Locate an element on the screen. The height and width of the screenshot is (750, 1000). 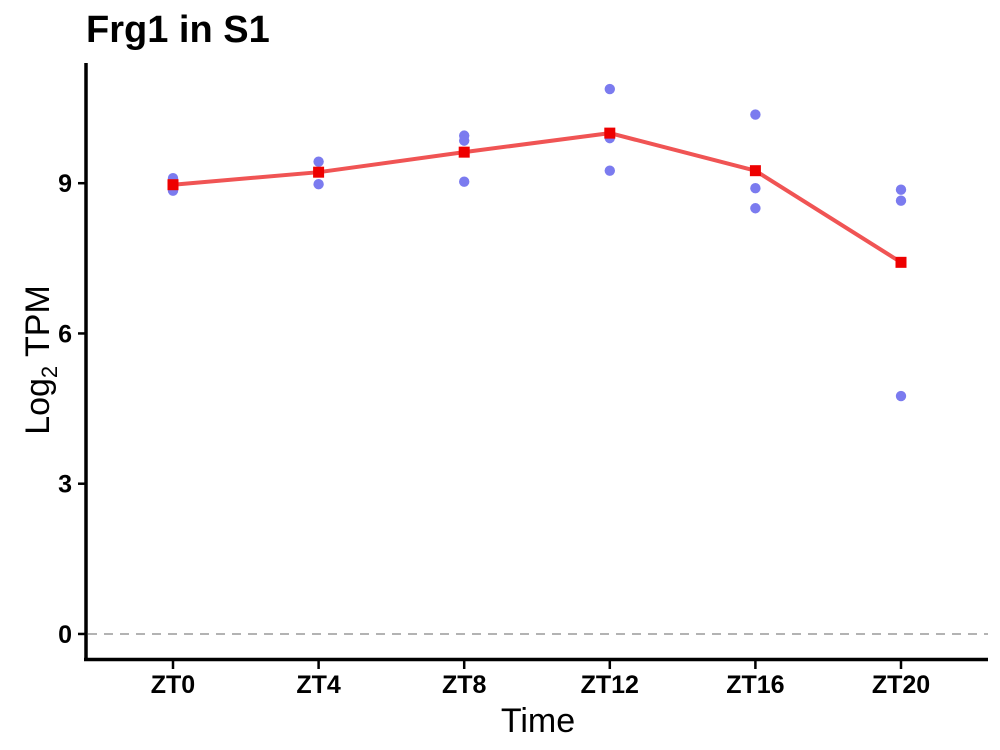
y-axis-title-subscript: 2 is located at coordinates (49, 372).